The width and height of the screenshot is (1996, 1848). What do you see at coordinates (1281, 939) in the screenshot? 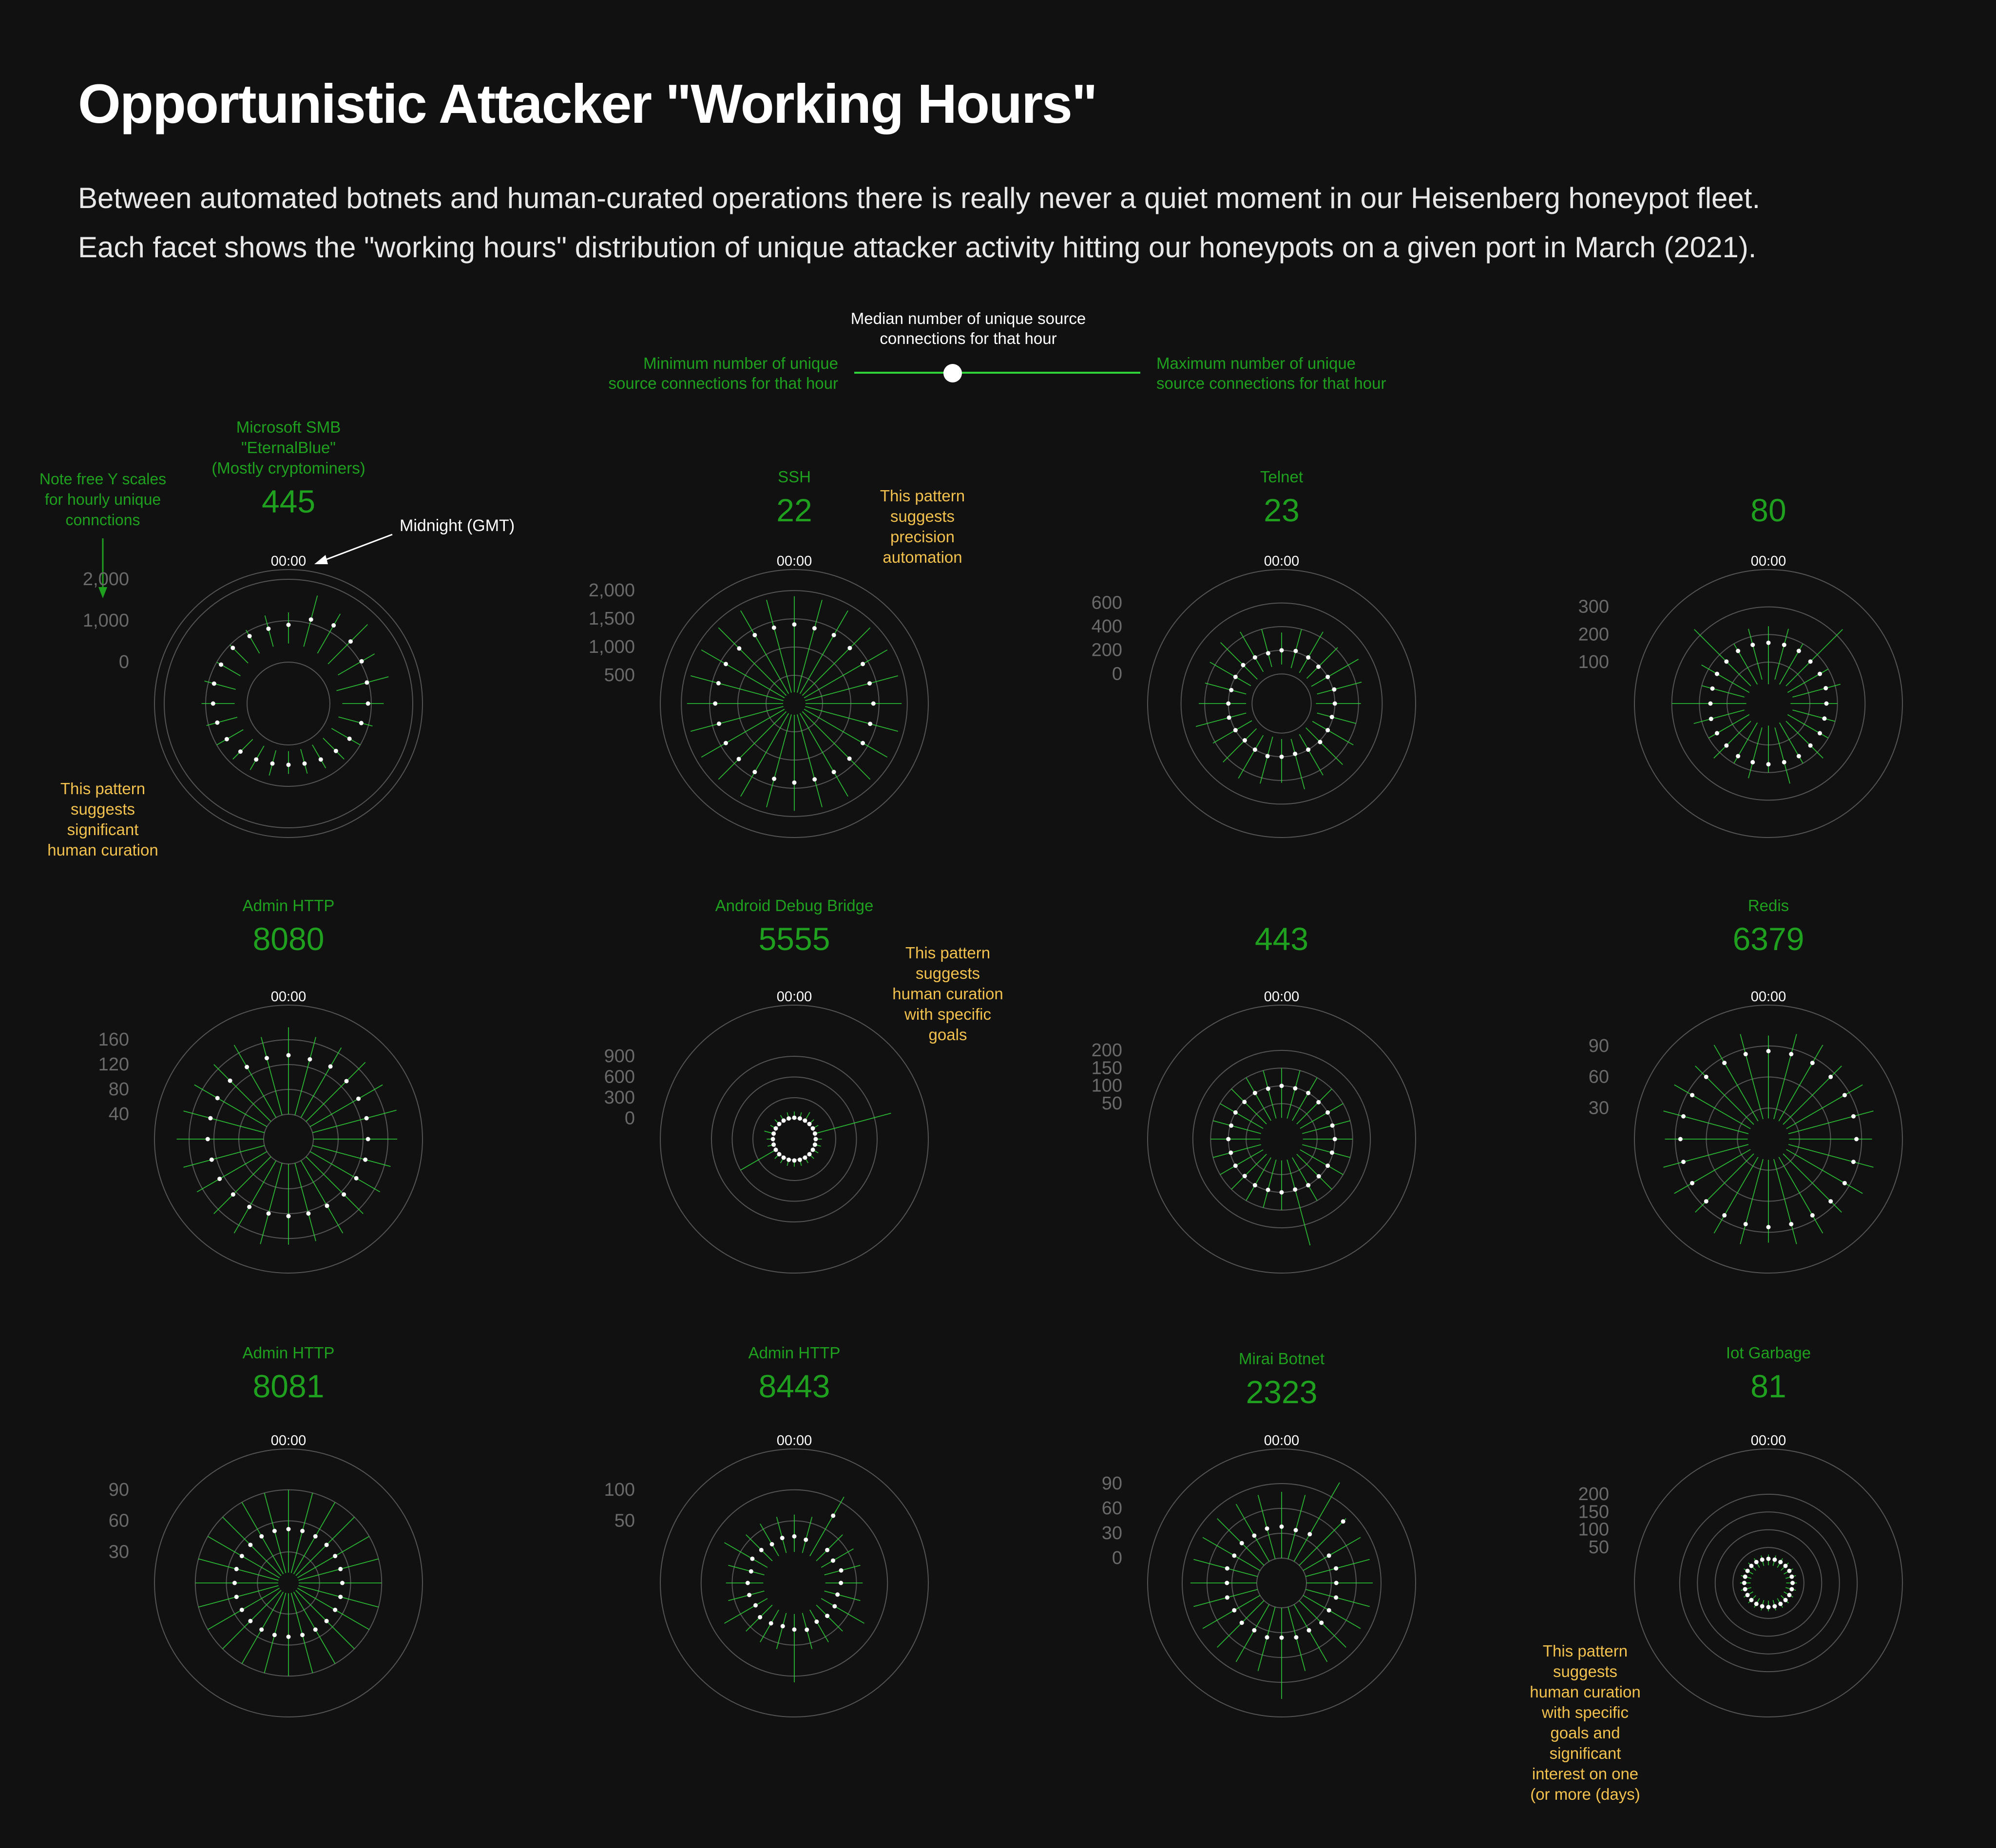
I see `port-label: 443` at bounding box center [1281, 939].